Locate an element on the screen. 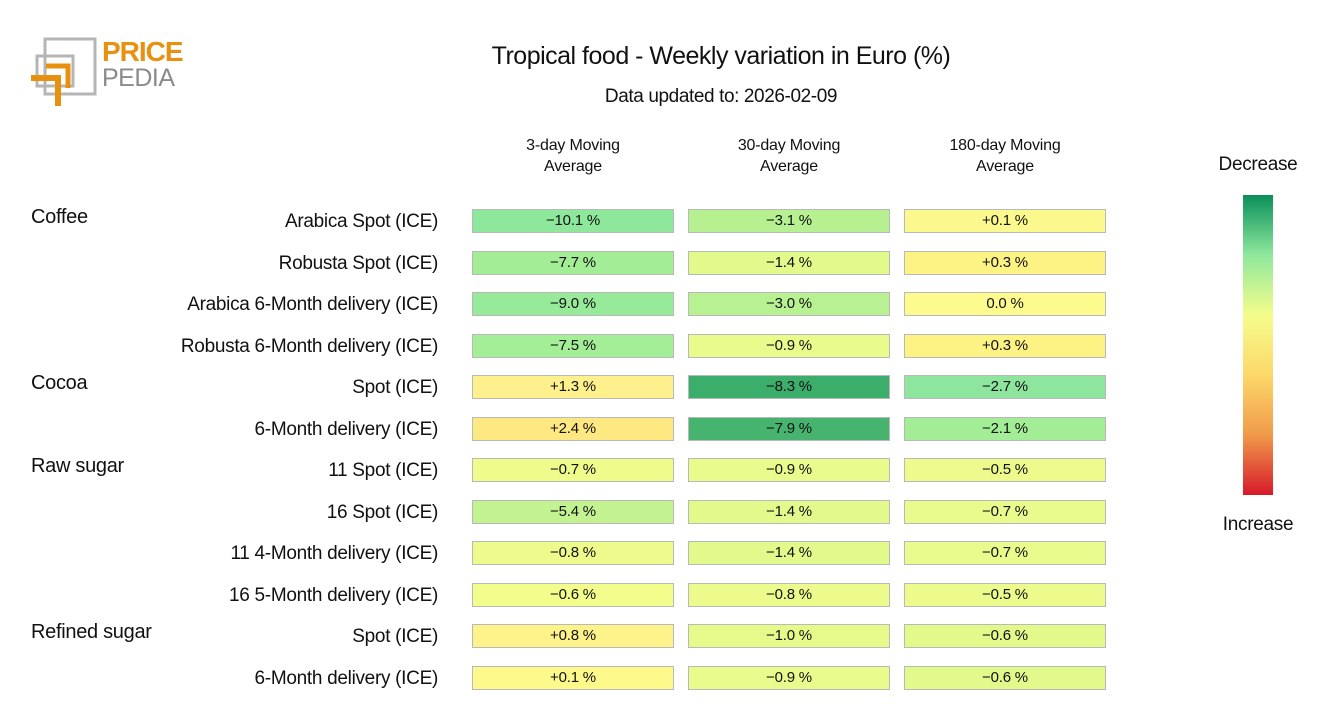 The image size is (1320, 720). heat-cell: −2.7 % is located at coordinates (1005, 387).